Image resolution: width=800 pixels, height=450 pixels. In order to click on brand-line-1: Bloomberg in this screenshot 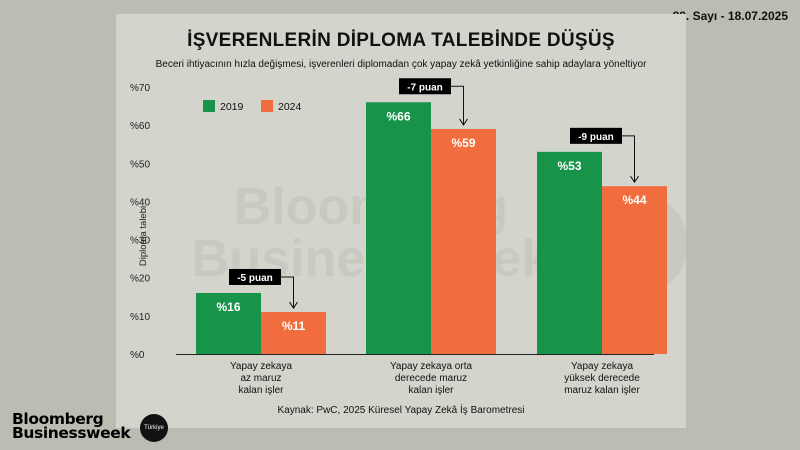, I will do `click(58, 419)`.